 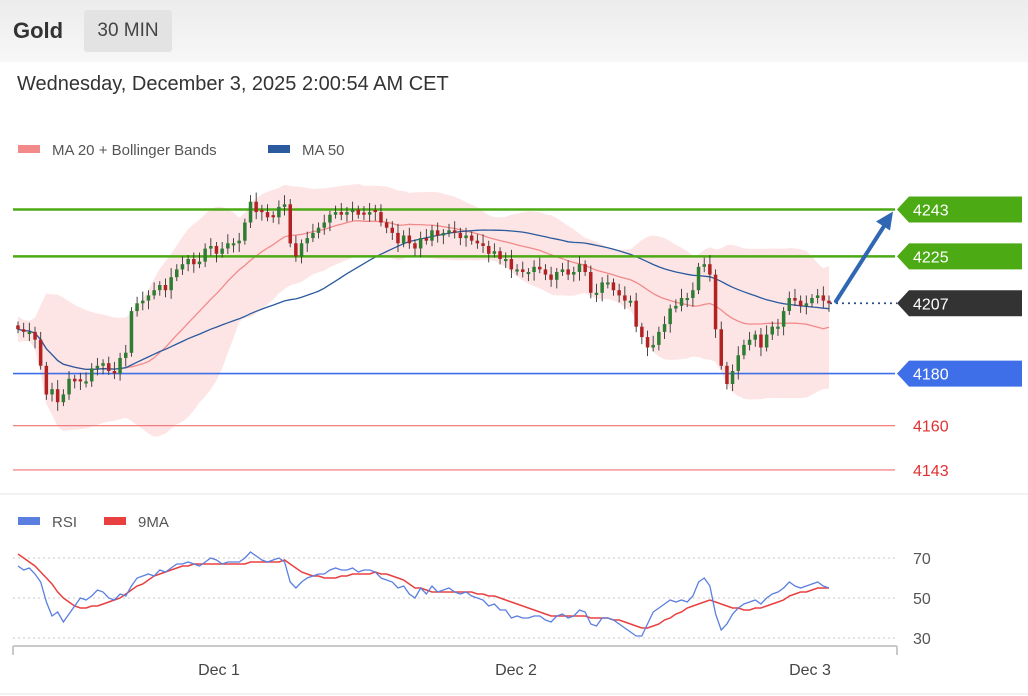 What do you see at coordinates (29, 521) in the screenshot?
I see `legend-swatch-rsi` at bounding box center [29, 521].